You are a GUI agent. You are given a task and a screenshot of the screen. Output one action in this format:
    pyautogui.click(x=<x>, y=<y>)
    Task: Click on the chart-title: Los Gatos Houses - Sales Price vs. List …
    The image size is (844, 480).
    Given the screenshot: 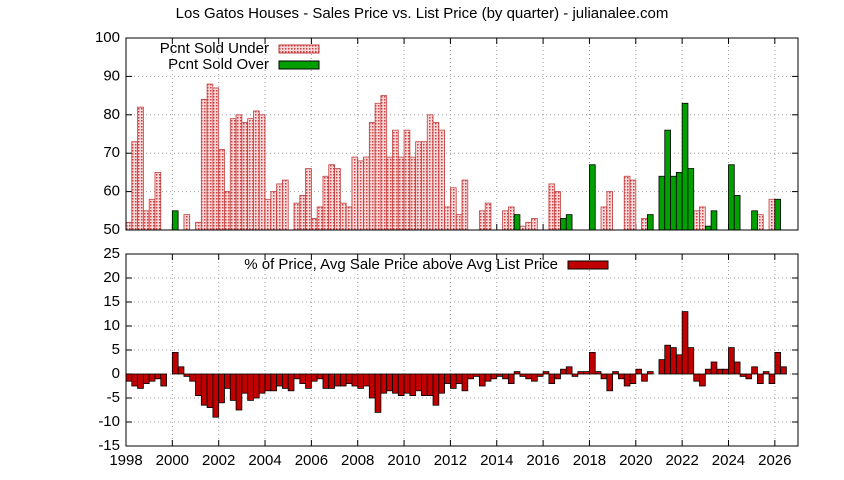 What is the action you would take?
    pyautogui.click(x=422, y=13)
    